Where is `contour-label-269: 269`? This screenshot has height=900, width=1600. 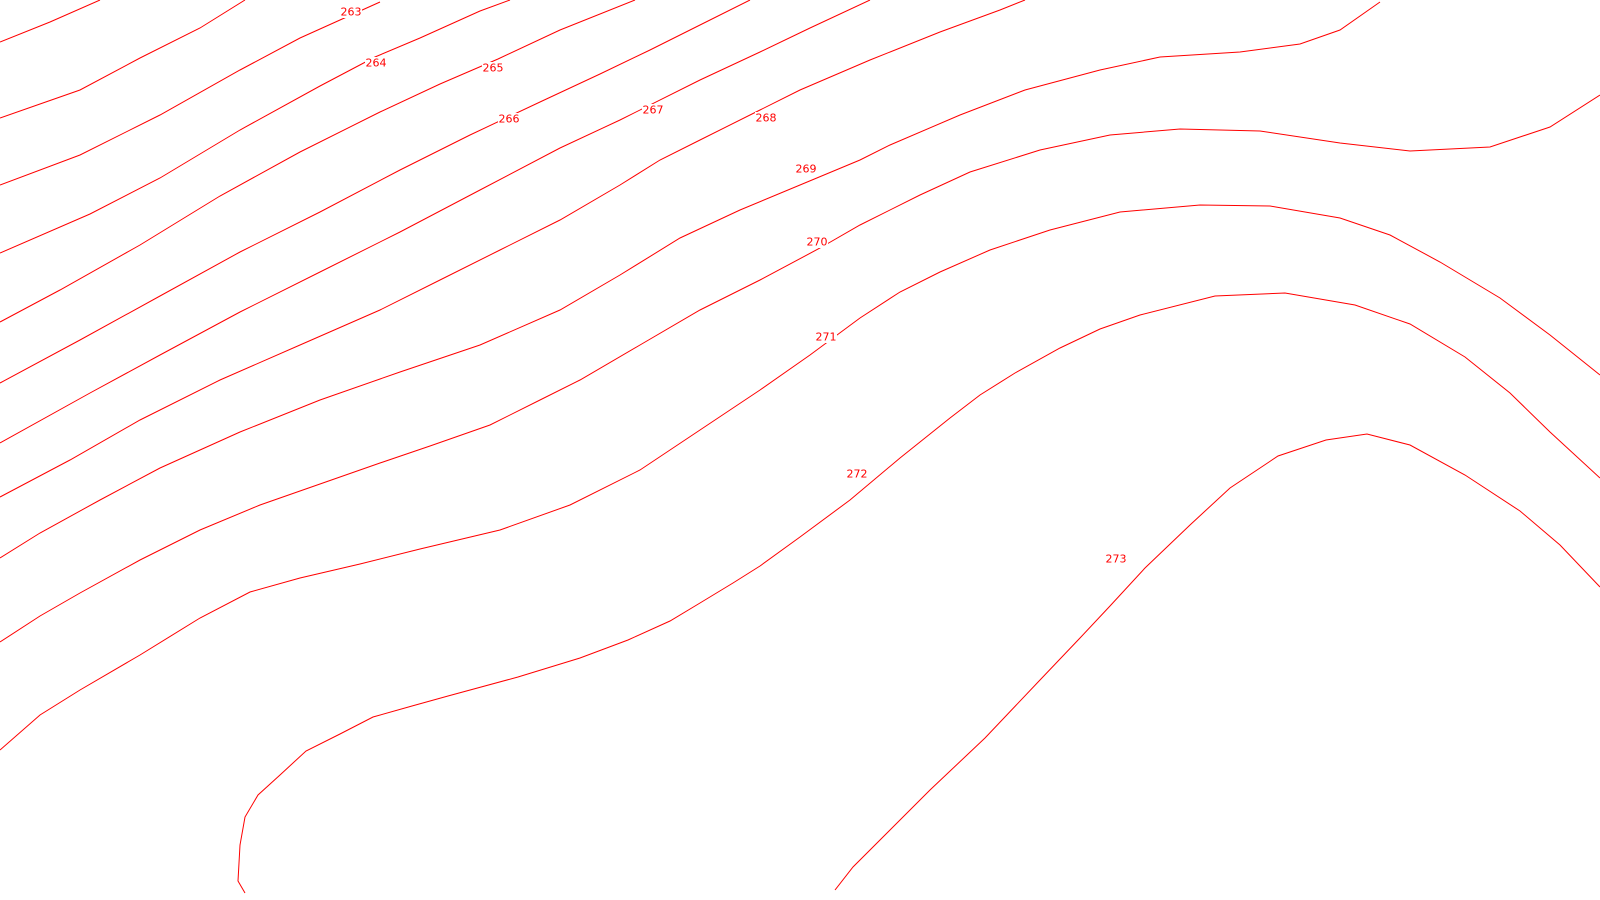
contour-label-269: 269 is located at coordinates (806, 169).